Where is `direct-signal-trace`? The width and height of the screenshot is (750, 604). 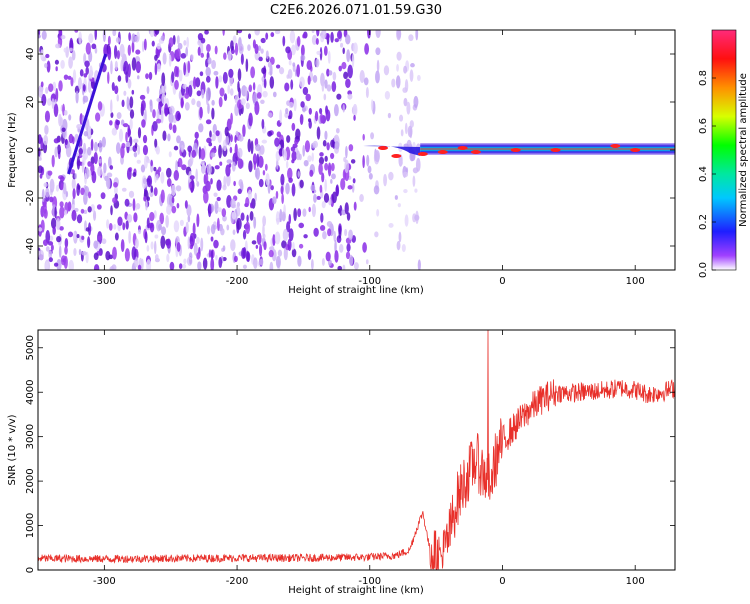 direct-signal-trace is located at coordinates (87, 114).